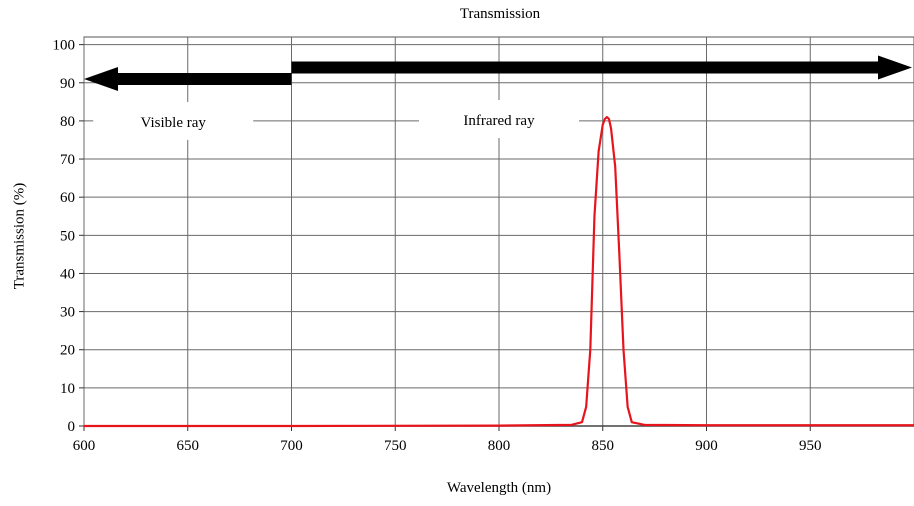 This screenshot has height=506, width=914. What do you see at coordinates (603, 446) in the screenshot?
I see `x-tick-label: 850` at bounding box center [603, 446].